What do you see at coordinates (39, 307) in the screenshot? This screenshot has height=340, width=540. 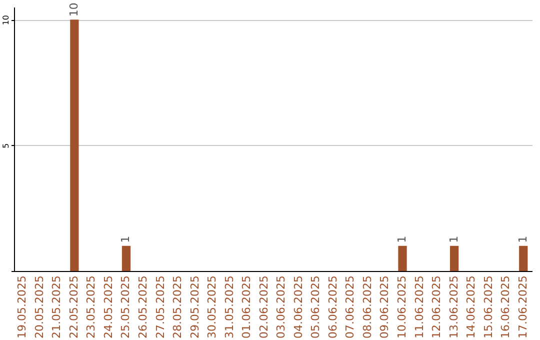 I see `x-tick-label: 20.05.2025` at bounding box center [39, 307].